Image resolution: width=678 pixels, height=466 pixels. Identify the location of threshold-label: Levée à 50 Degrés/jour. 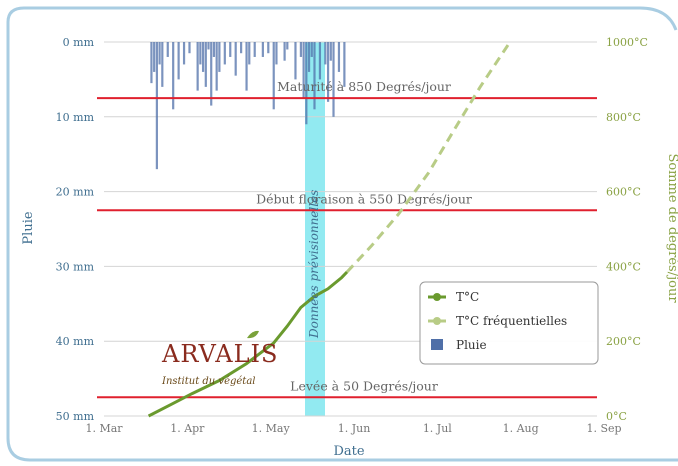
(364, 385).